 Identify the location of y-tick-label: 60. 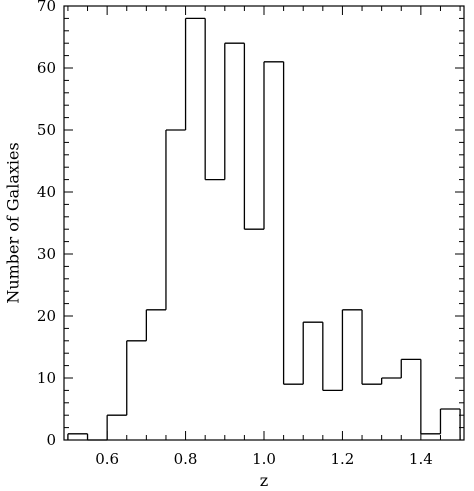
(46, 68).